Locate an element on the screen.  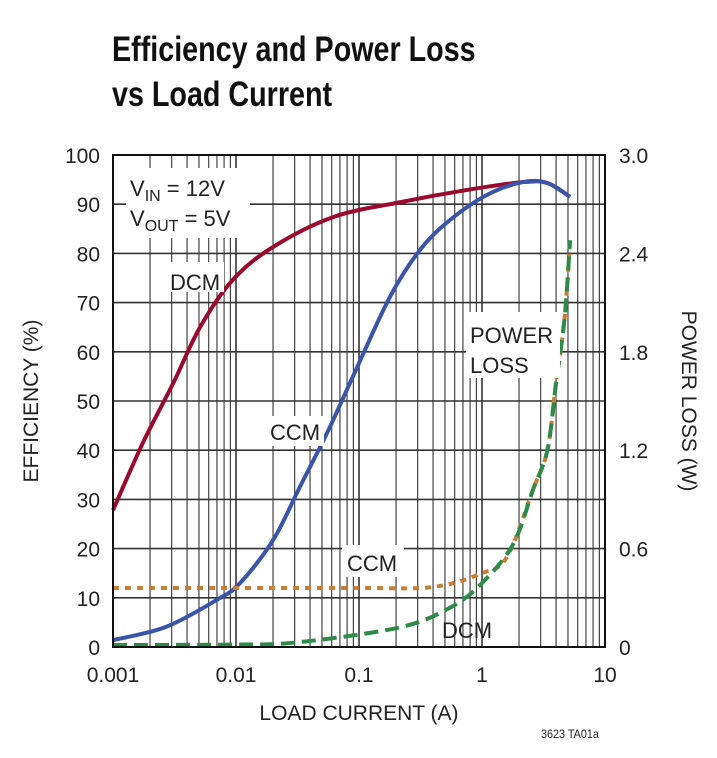
chart-title-line-2: vs Load Current is located at coordinates (222, 94).